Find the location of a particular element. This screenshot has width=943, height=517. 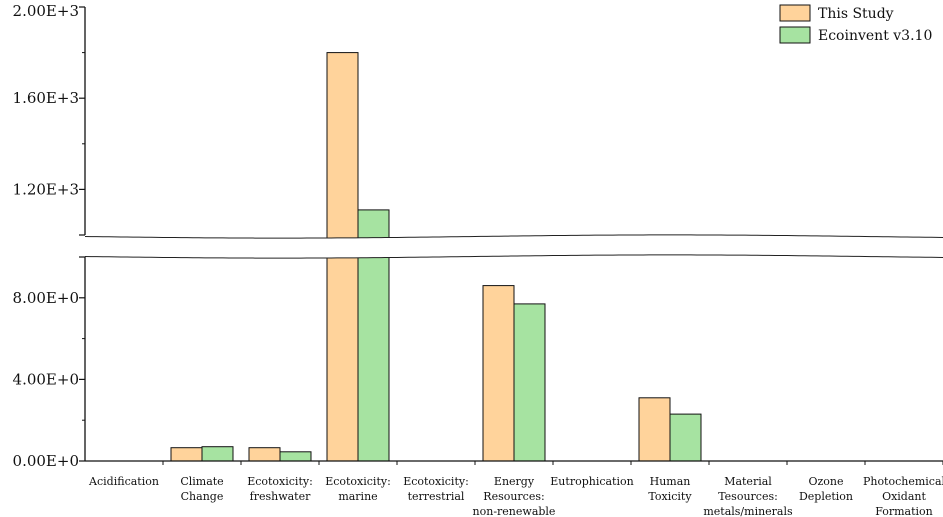

x-tick-label: Oxidant is located at coordinates (904, 496).